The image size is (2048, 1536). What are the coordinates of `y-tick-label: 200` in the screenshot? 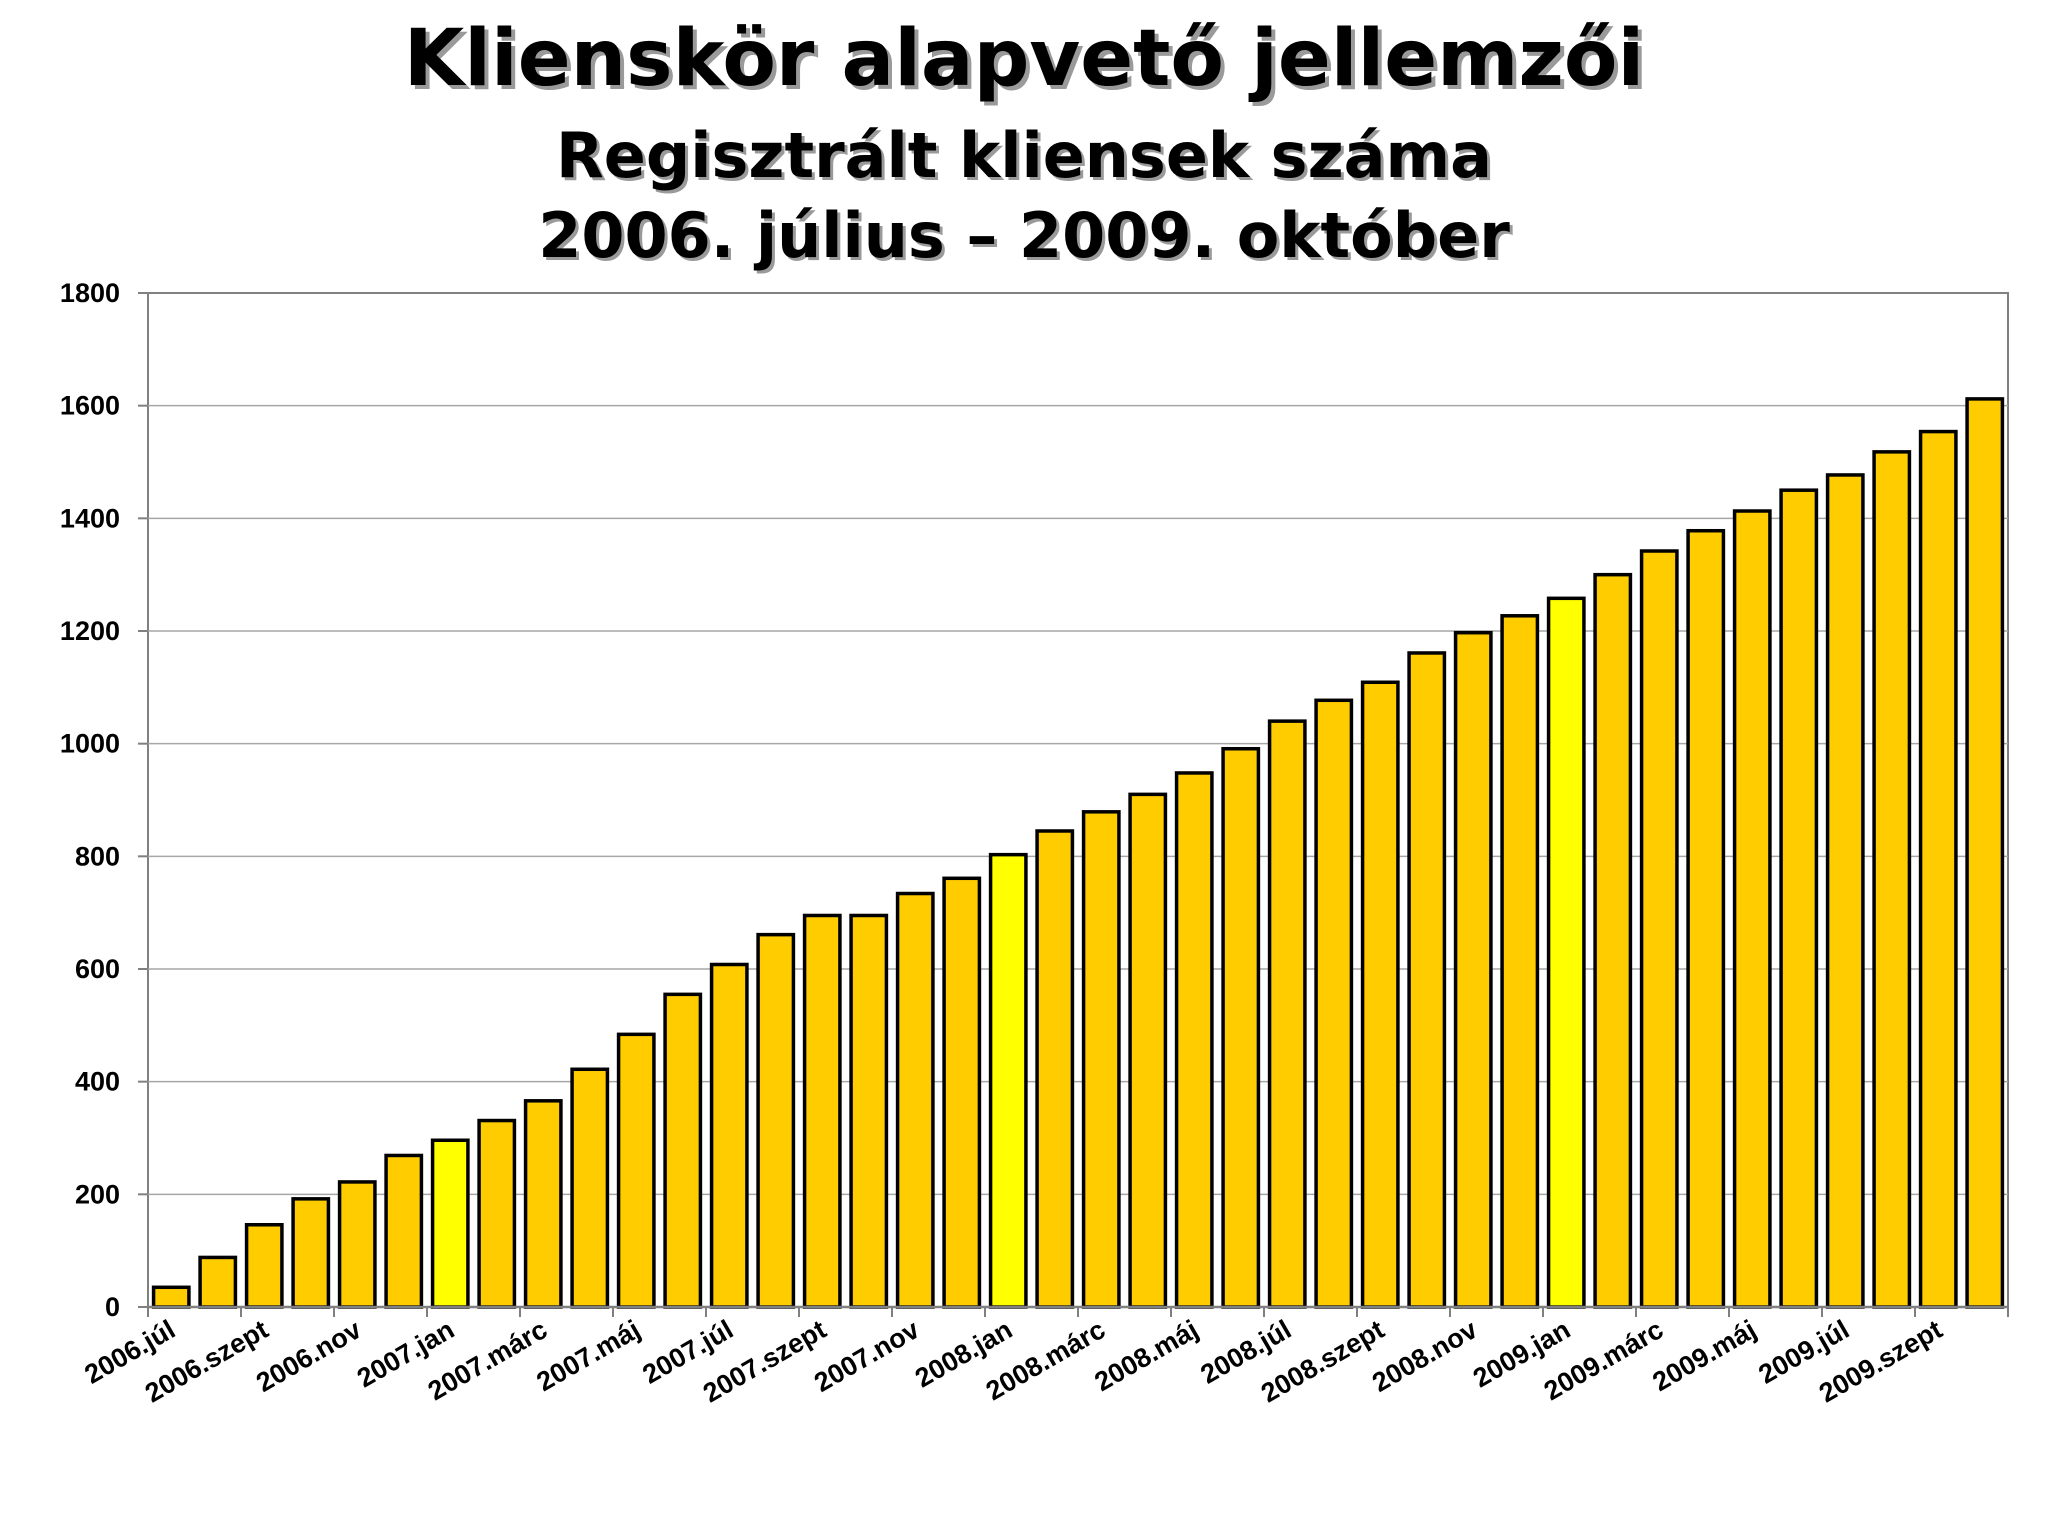 It's located at (97, 1194).